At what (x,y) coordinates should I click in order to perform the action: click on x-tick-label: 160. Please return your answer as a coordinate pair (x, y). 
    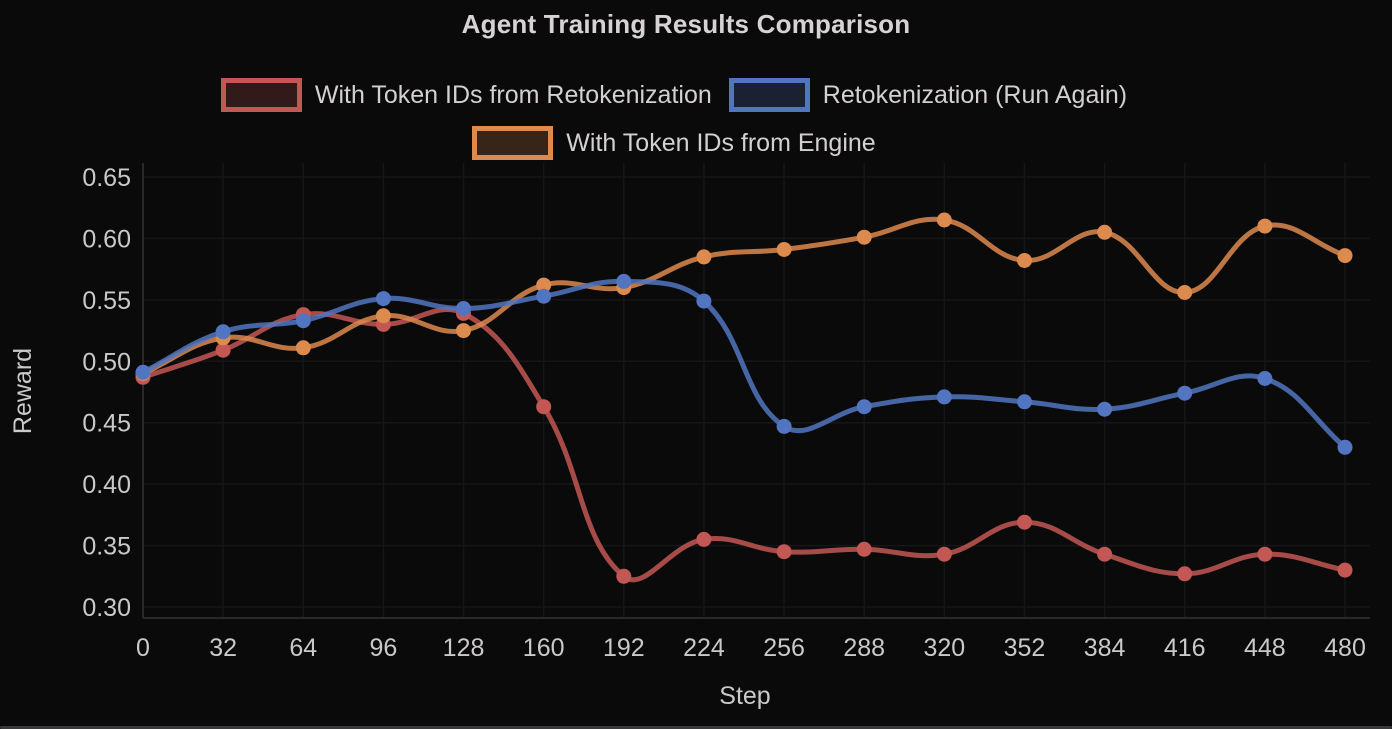
    Looking at the image, I should click on (544, 648).